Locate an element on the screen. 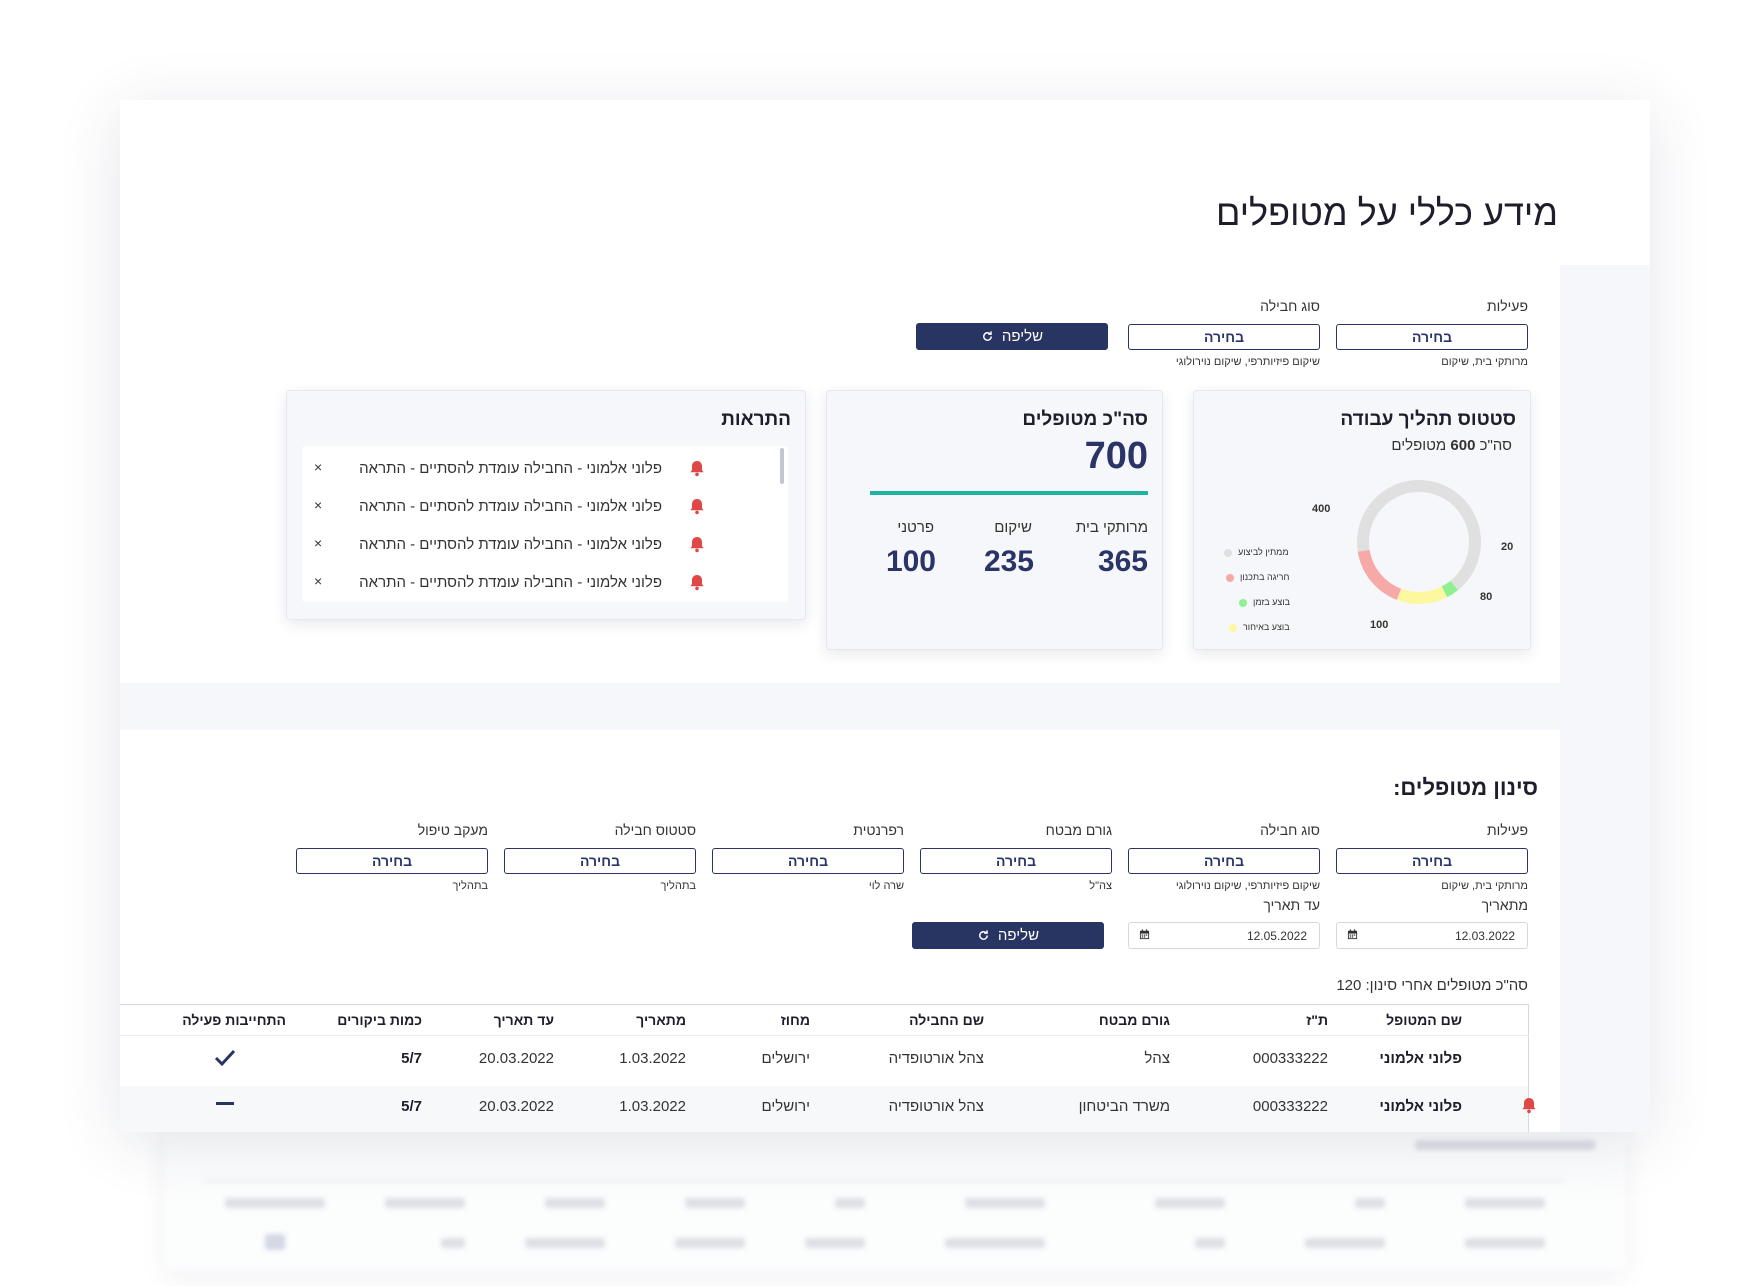  filter-label: סטטוס חבילה is located at coordinates (655, 830).